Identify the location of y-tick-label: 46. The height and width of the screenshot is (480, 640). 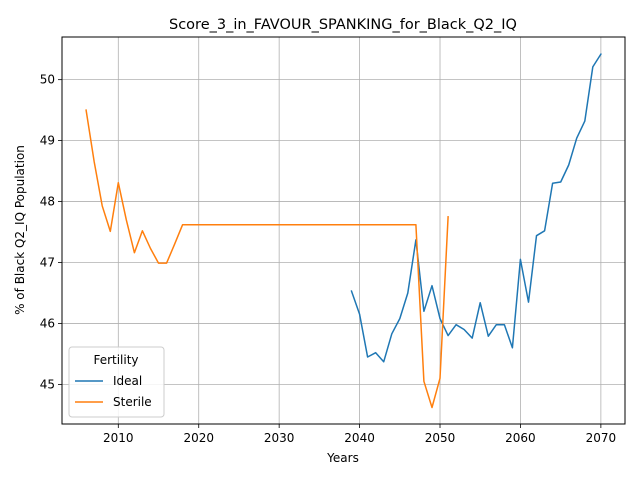
(47, 323).